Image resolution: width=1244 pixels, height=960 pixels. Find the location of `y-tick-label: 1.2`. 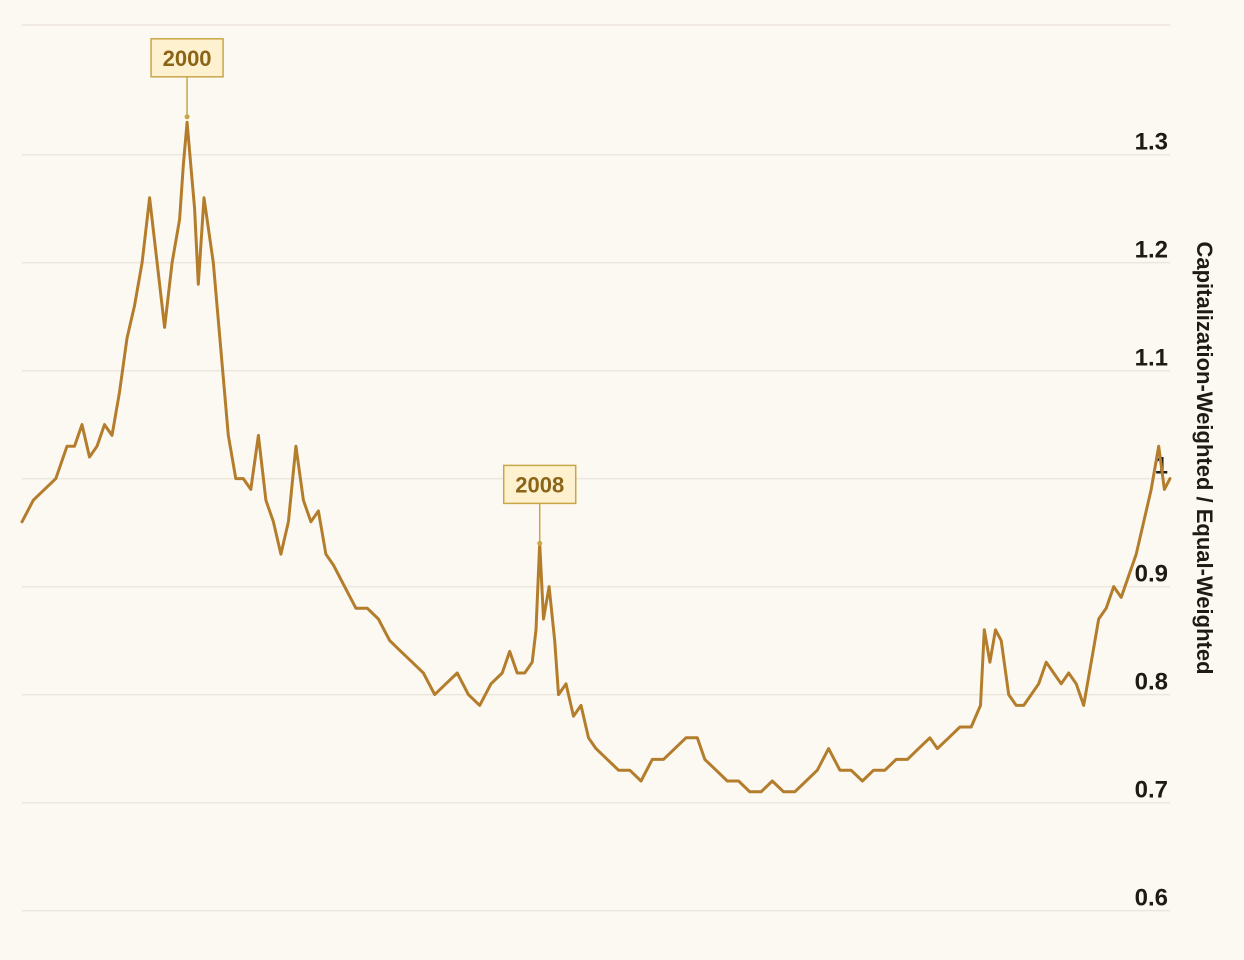

y-tick-label: 1.2 is located at coordinates (1151, 250).